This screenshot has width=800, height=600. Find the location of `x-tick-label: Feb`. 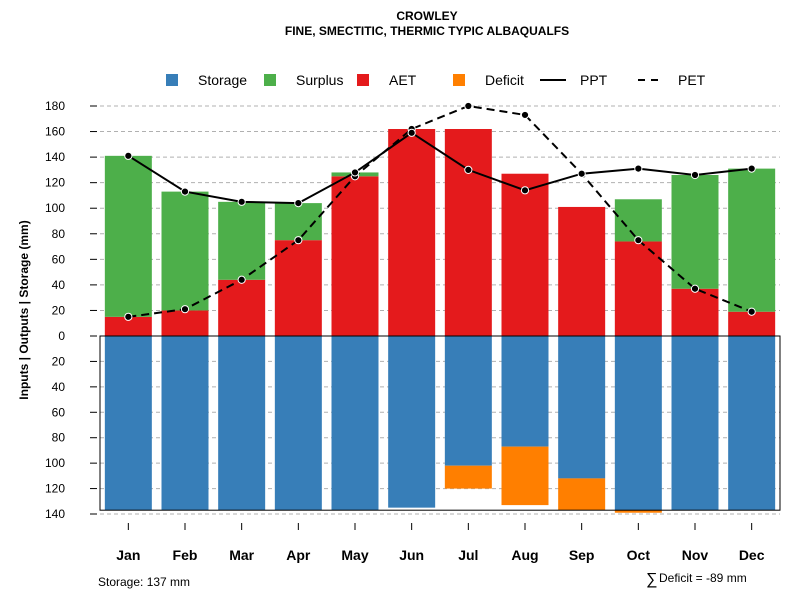

x-tick-label: Feb is located at coordinates (185, 555).